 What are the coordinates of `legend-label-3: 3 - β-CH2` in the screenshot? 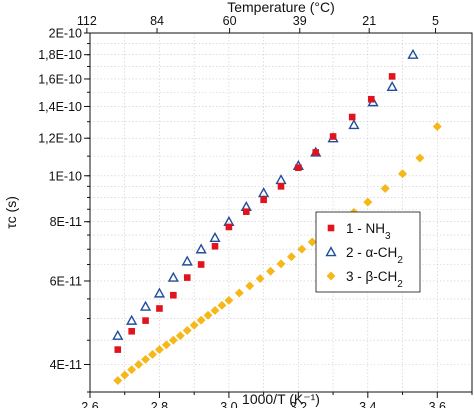 It's located at (374, 279).